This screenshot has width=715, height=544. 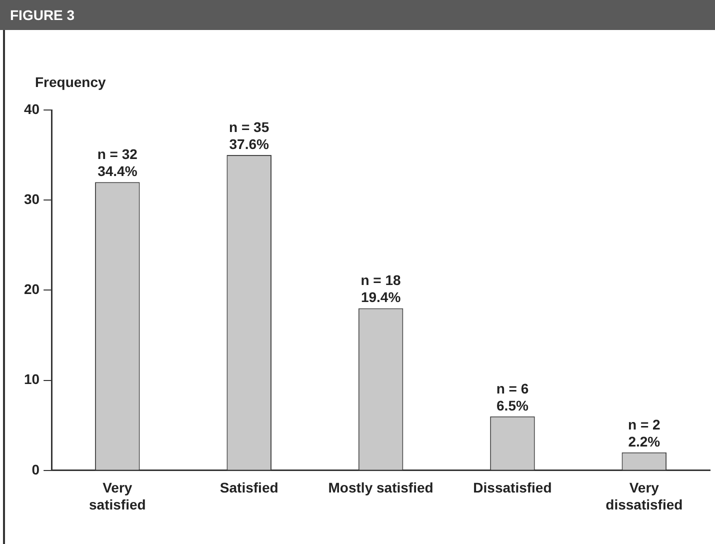 I want to click on x-tick-label: Very satisfied, so click(x=117, y=496).